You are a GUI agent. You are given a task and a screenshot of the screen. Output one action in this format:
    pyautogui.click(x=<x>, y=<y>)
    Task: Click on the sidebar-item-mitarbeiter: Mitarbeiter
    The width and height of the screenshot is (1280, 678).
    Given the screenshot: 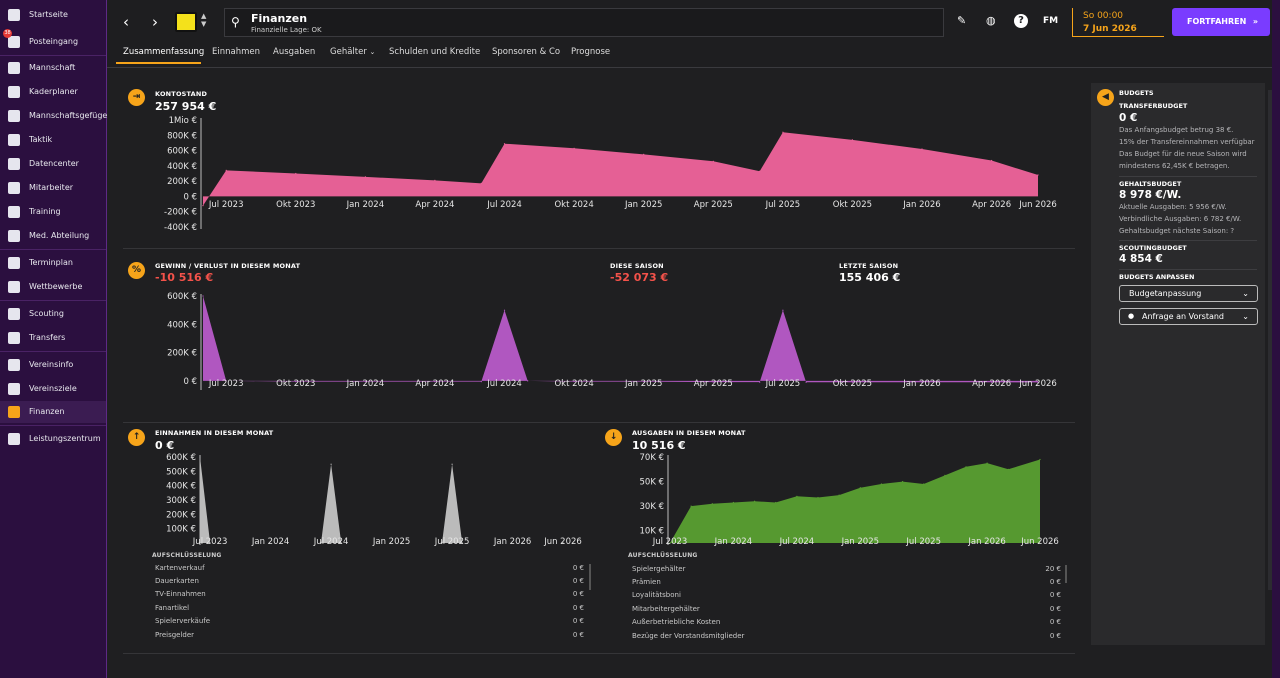 What is the action you would take?
    pyautogui.click(x=53, y=188)
    